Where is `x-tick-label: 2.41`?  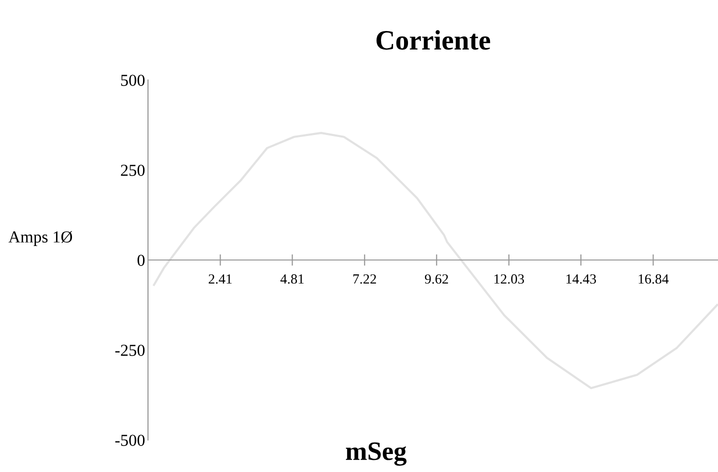
x-tick-label: 2.41 is located at coordinates (220, 279).